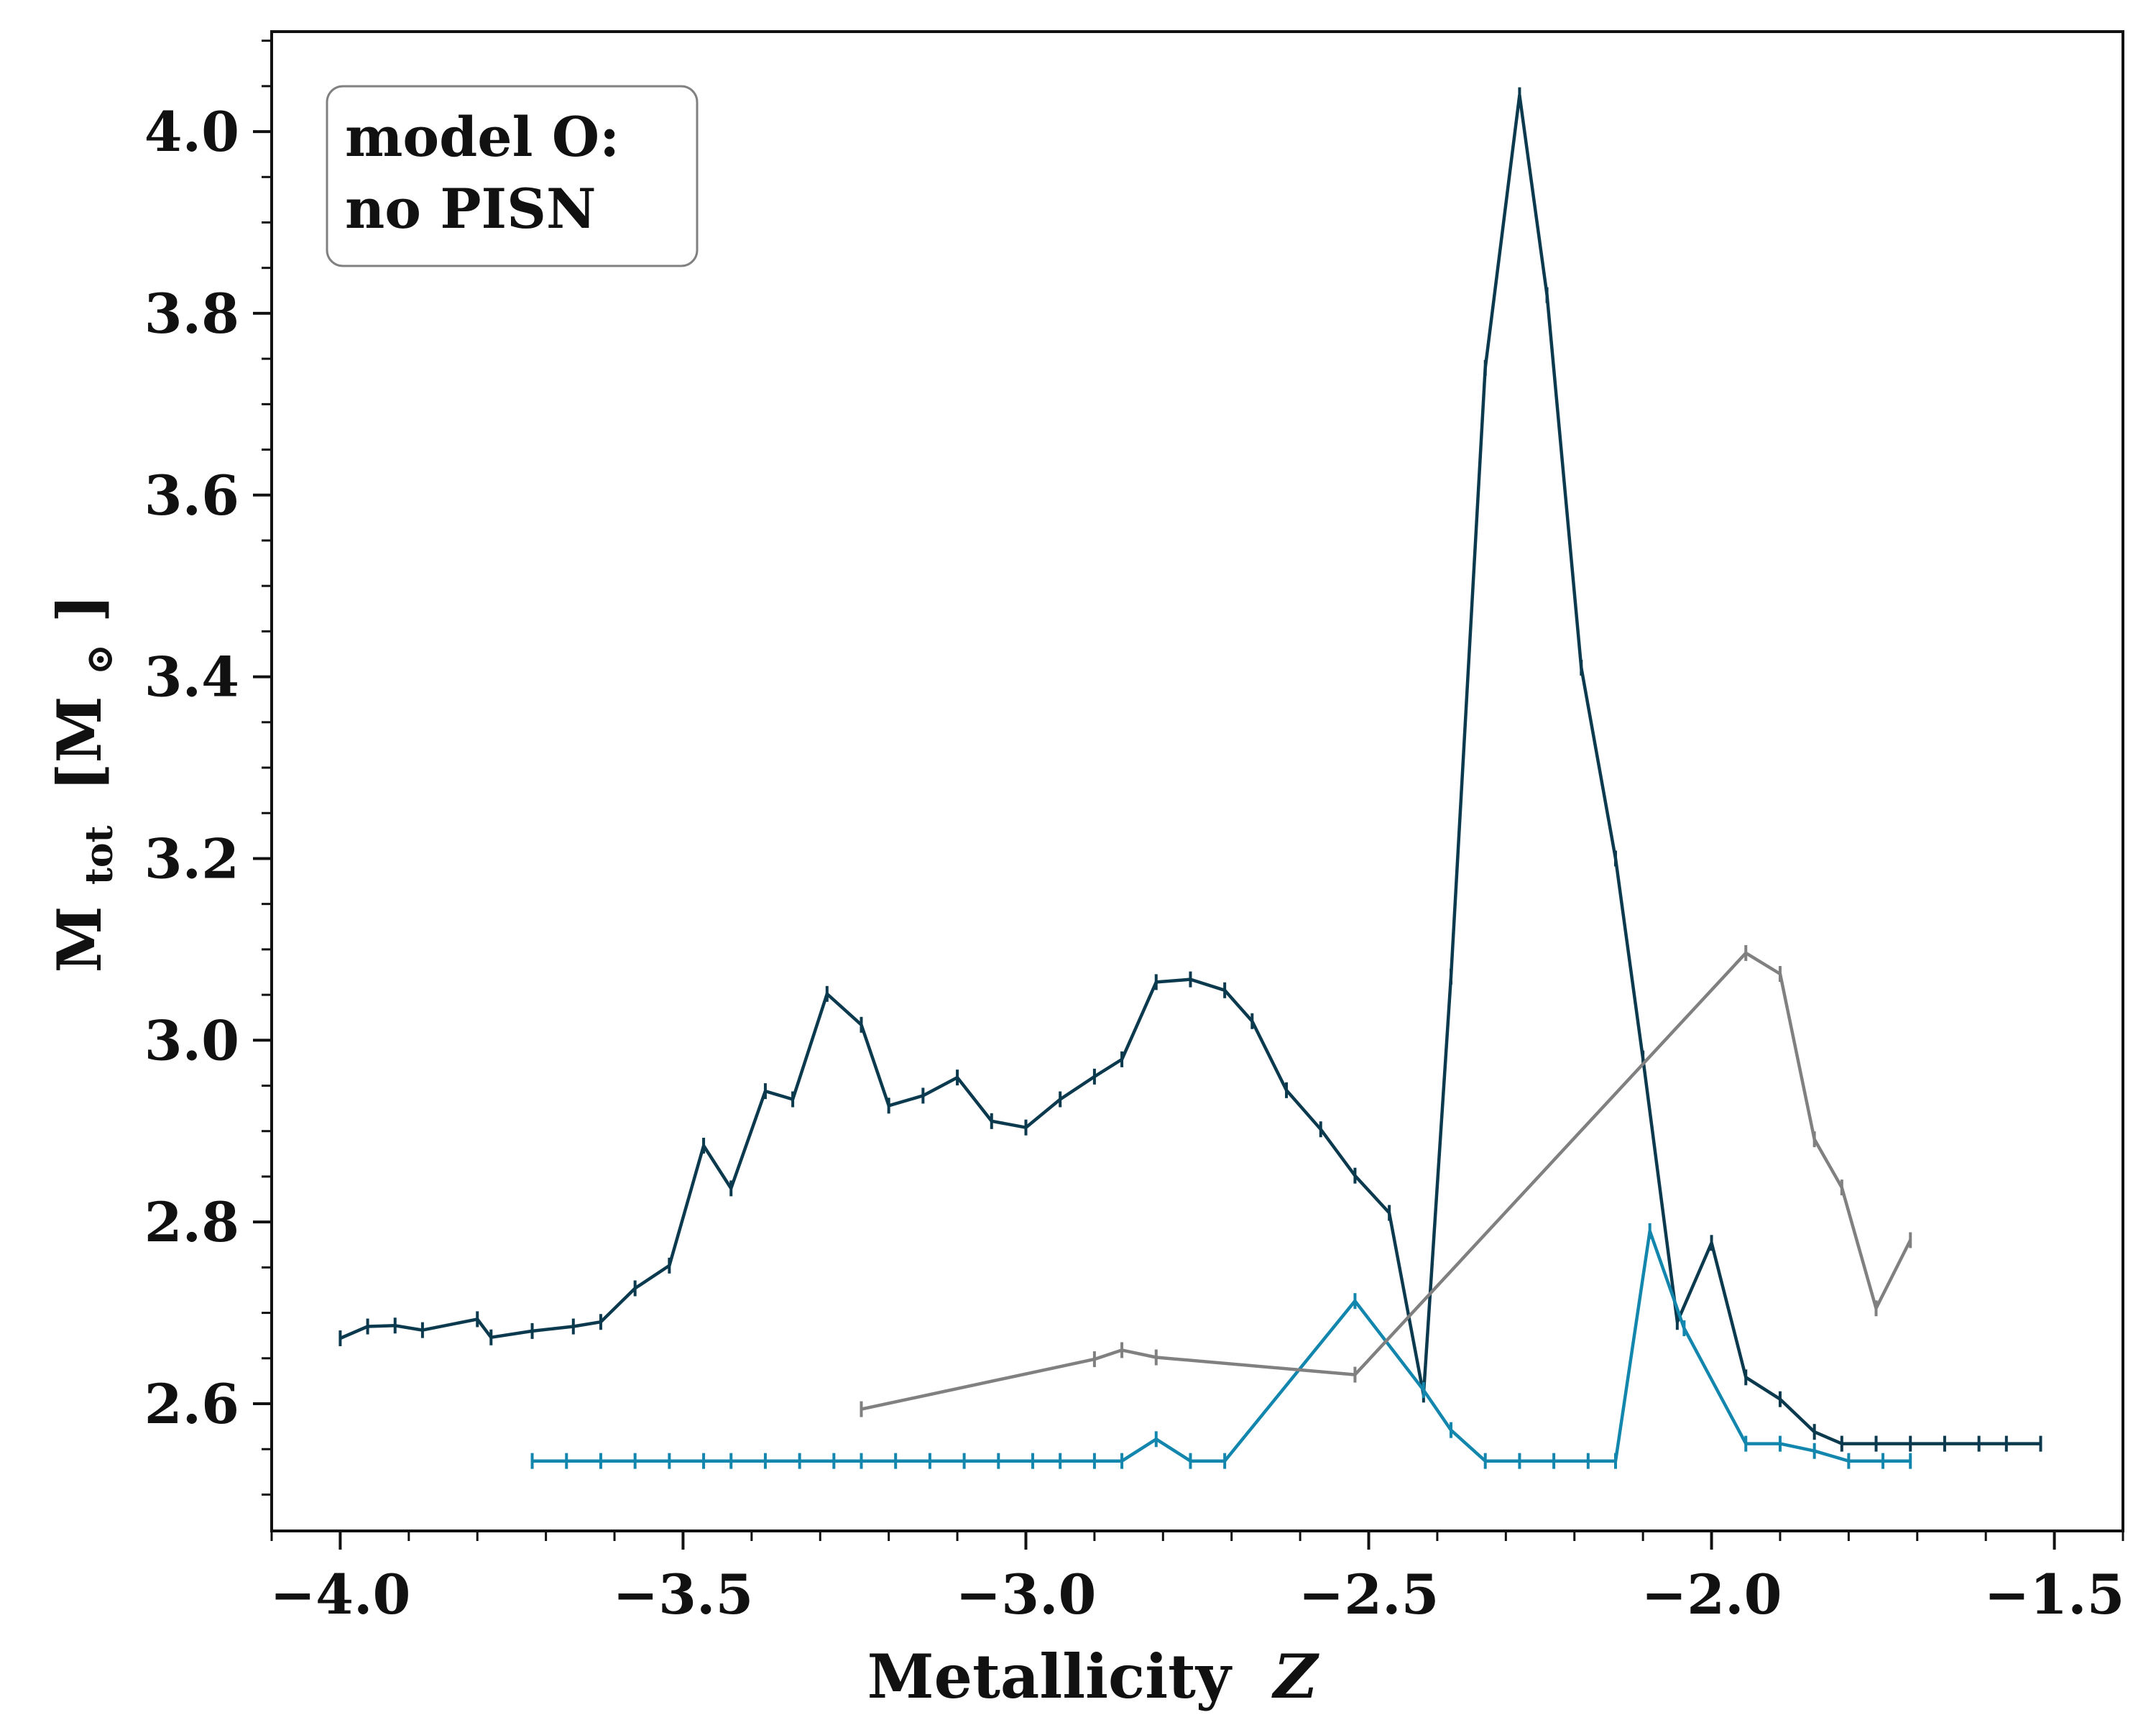 The width and height of the screenshot is (2156, 1725). I want to click on annotation-line-1: model O:, so click(482, 137).